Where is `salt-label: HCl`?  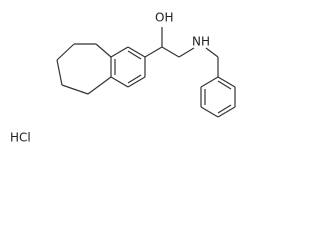 salt-label: HCl is located at coordinates (20, 138).